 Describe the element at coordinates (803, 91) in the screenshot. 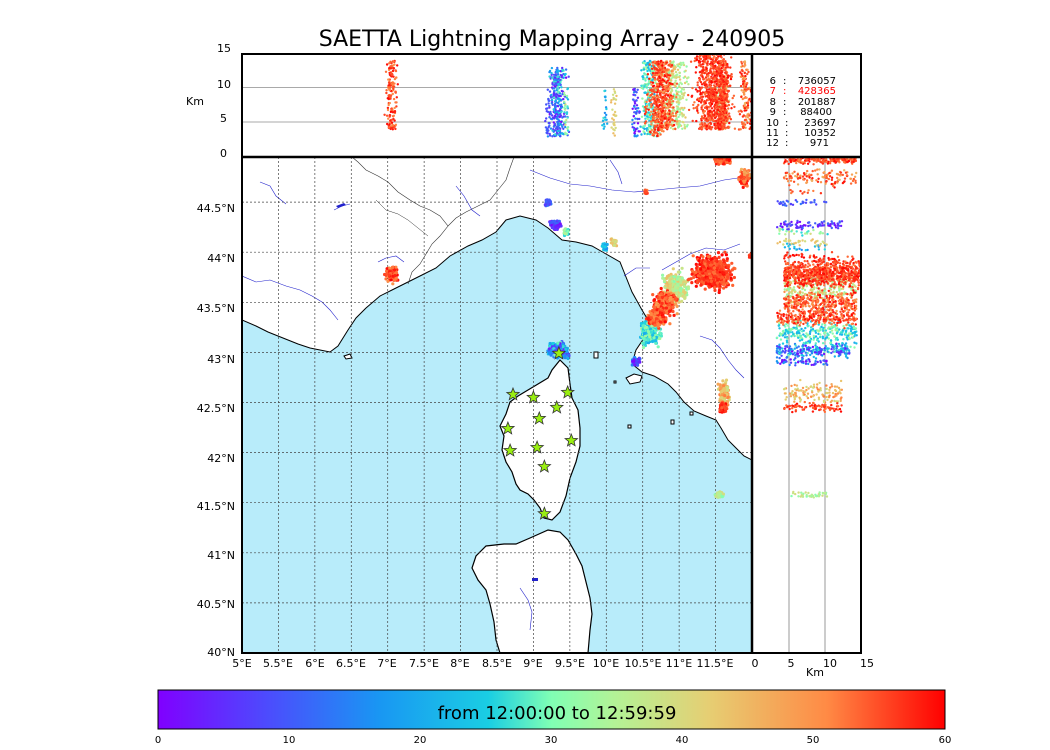

I see `station-count-row: 7 : 428365` at that location.